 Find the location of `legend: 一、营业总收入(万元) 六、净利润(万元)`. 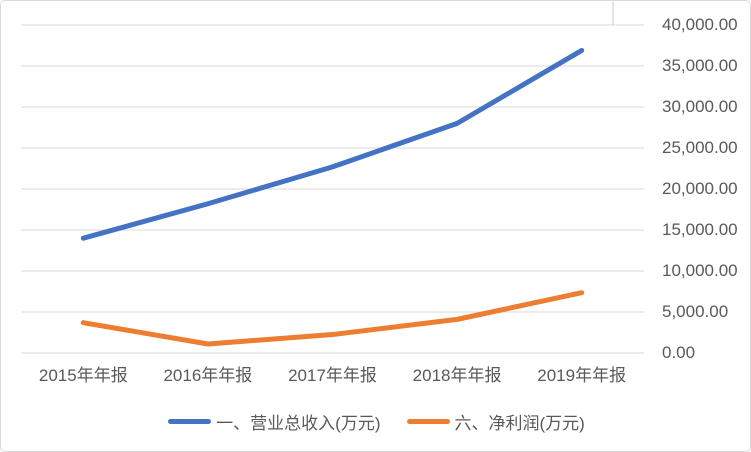

legend: 一、营业总收入(万元) 六、净利润(万元) is located at coordinates (375, 421).